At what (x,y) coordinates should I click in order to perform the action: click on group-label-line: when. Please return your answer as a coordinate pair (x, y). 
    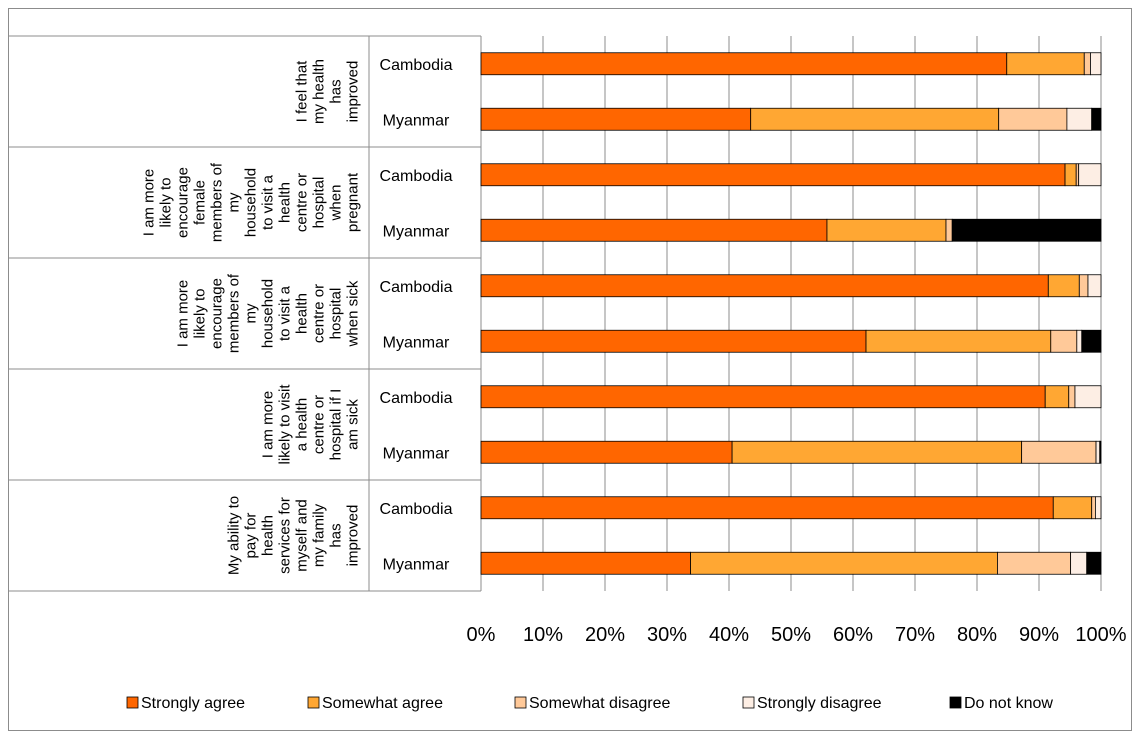
    Looking at the image, I should click on (336, 203).